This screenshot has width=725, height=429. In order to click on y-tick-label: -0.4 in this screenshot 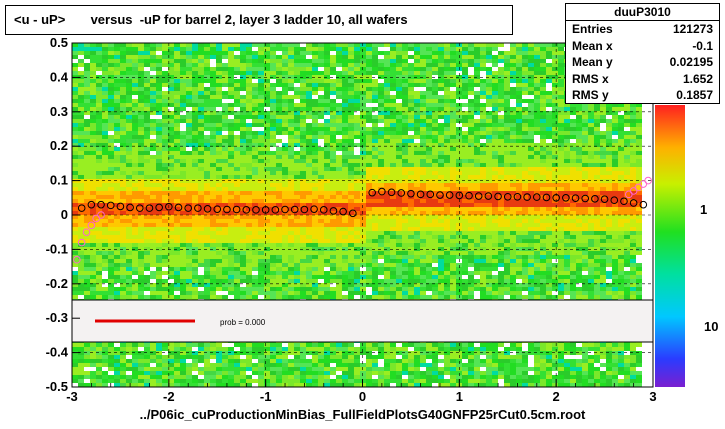, I will do `click(57, 352)`.